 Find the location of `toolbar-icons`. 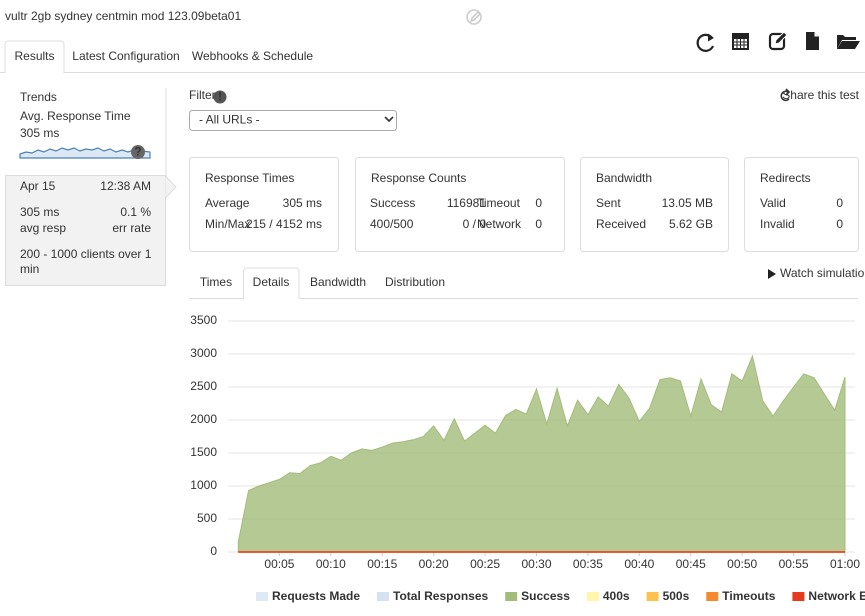

toolbar-icons is located at coordinates (778, 41).